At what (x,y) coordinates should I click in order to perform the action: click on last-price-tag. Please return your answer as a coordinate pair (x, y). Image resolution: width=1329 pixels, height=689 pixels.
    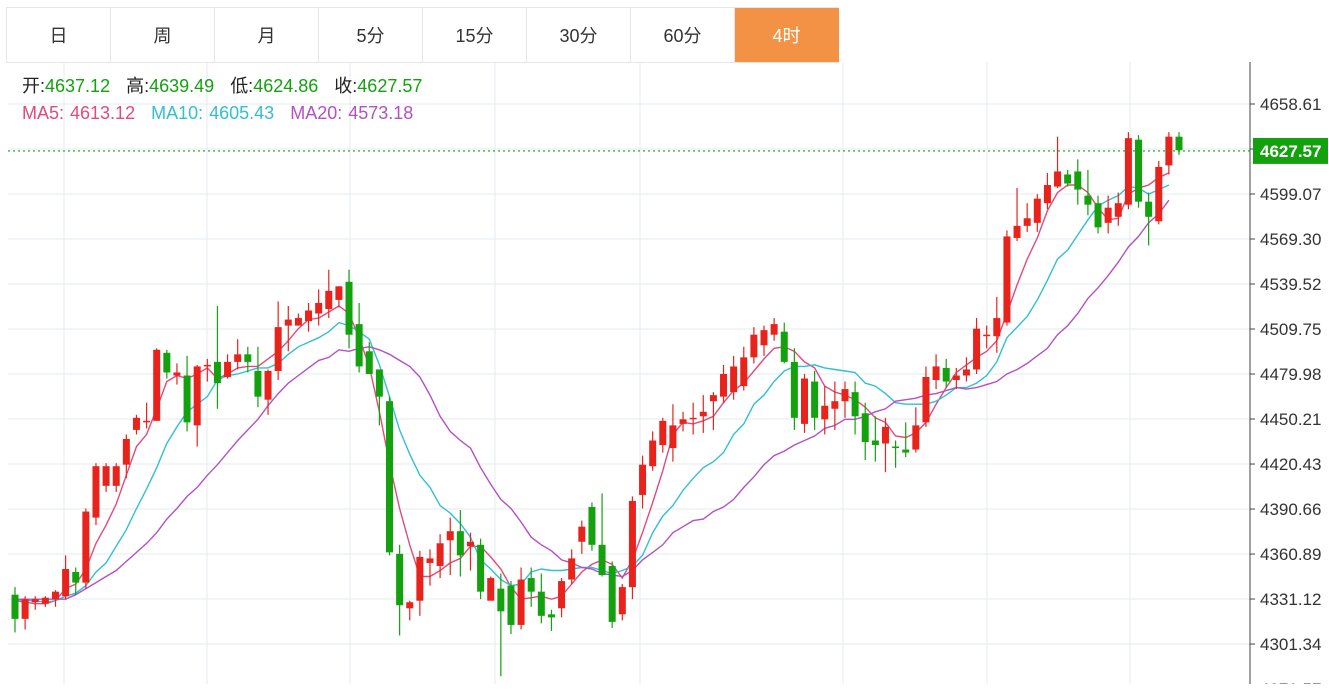
    Looking at the image, I should click on (1290, 150).